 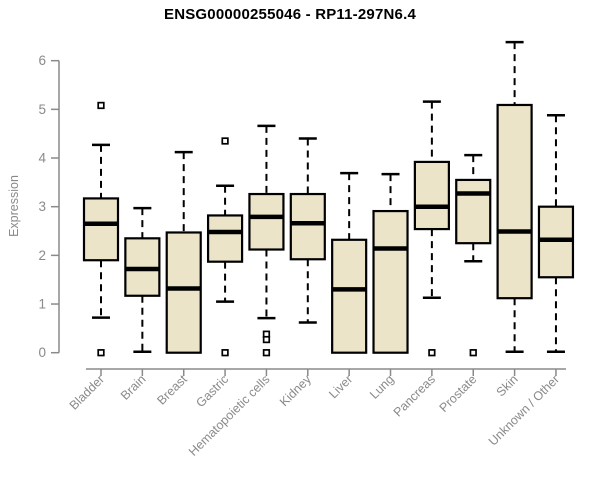 I want to click on box-liver, so click(x=349, y=262).